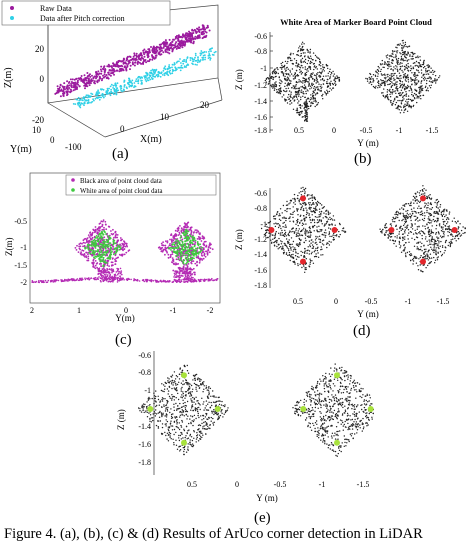  I want to click on panel-b-title: White Area of Marker Board Point Cloud, so click(356, 22).